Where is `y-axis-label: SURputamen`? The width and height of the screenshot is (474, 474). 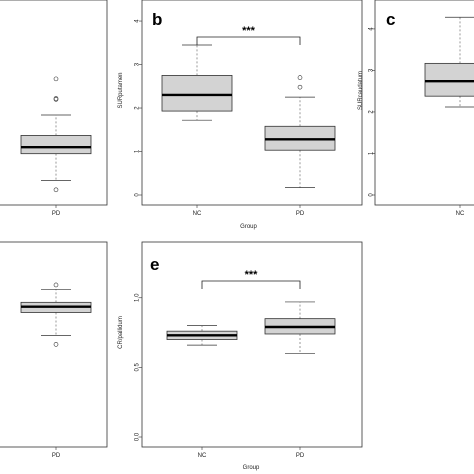
y-axis-label: SURputamen is located at coordinates (121, 90).